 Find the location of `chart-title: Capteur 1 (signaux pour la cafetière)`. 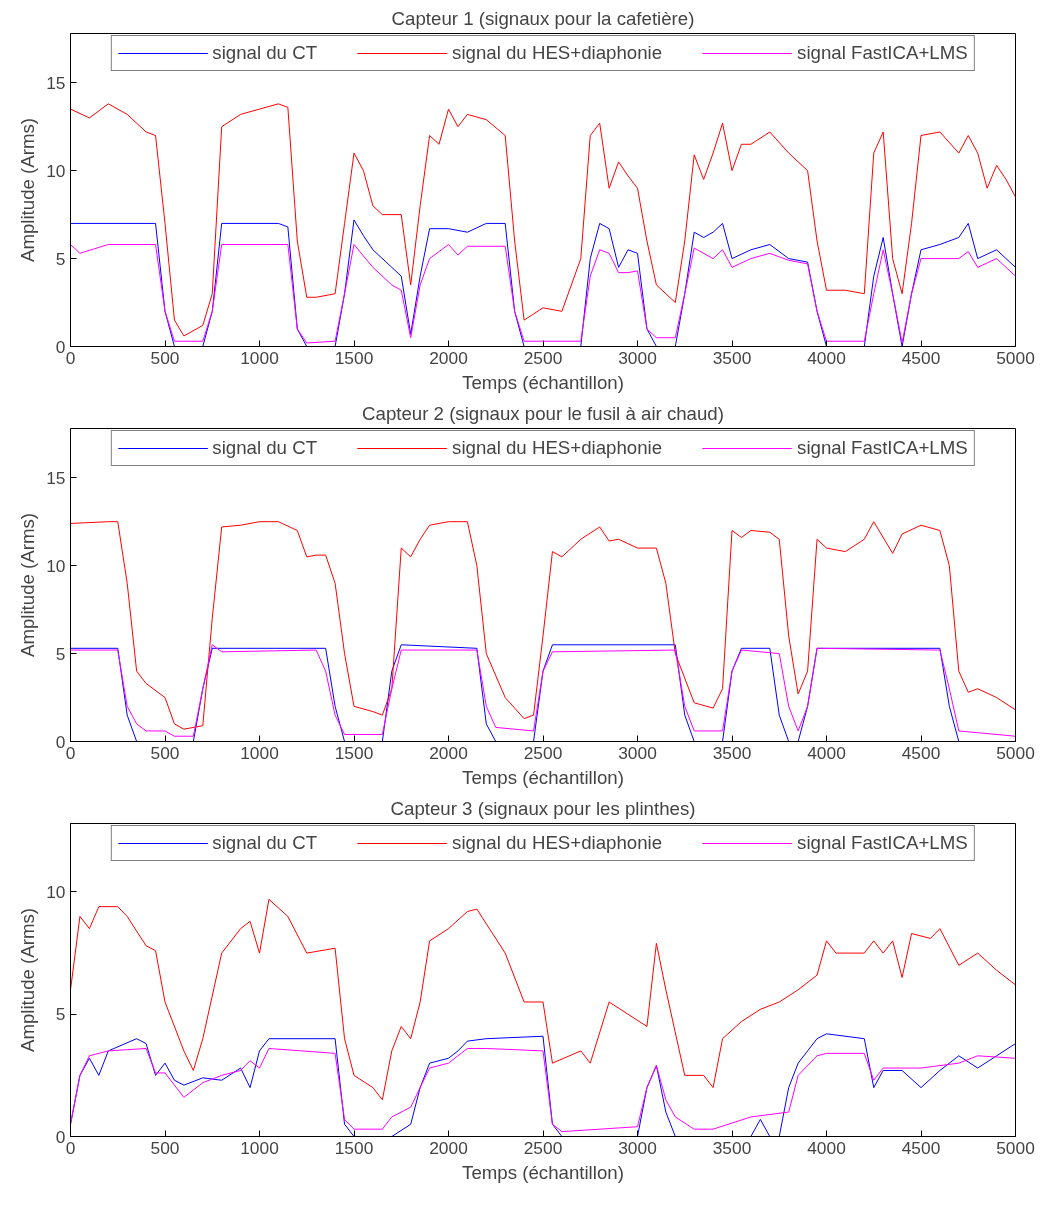

chart-title: Capteur 1 (signaux pour la cafetière) is located at coordinates (543, 18).